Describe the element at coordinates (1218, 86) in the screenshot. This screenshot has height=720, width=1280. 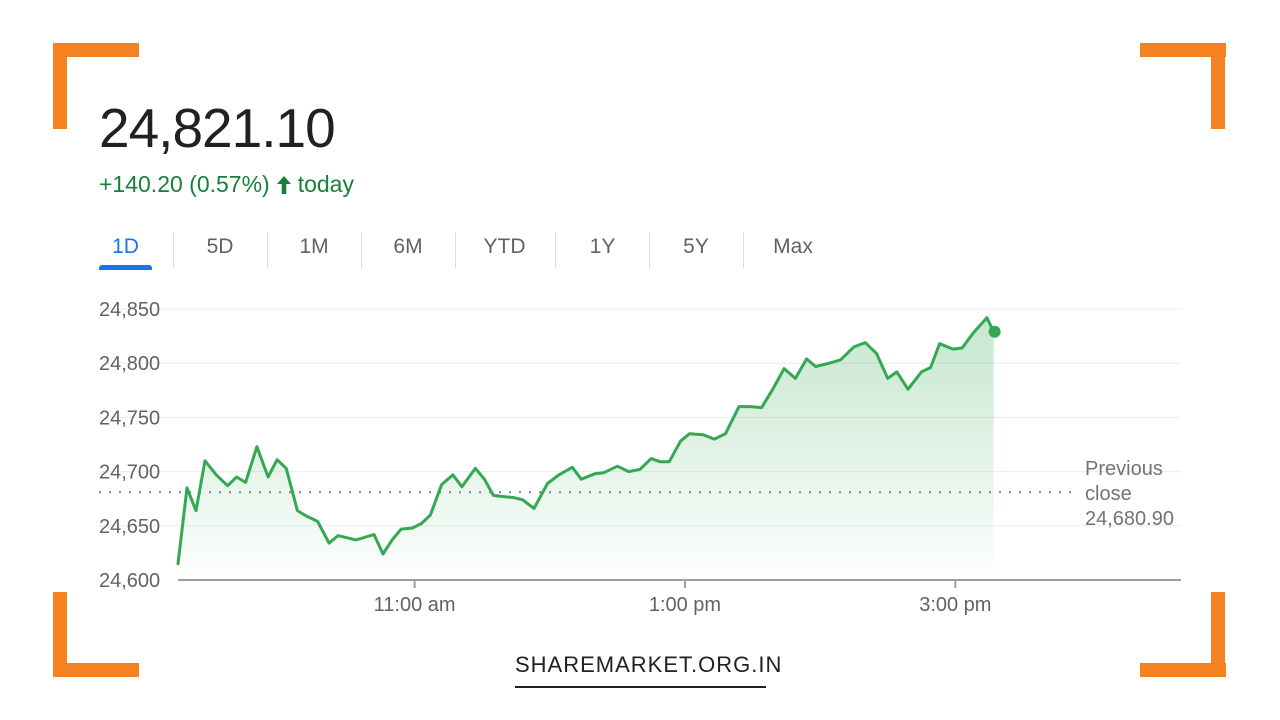
I see `corner-top-right-v` at that location.